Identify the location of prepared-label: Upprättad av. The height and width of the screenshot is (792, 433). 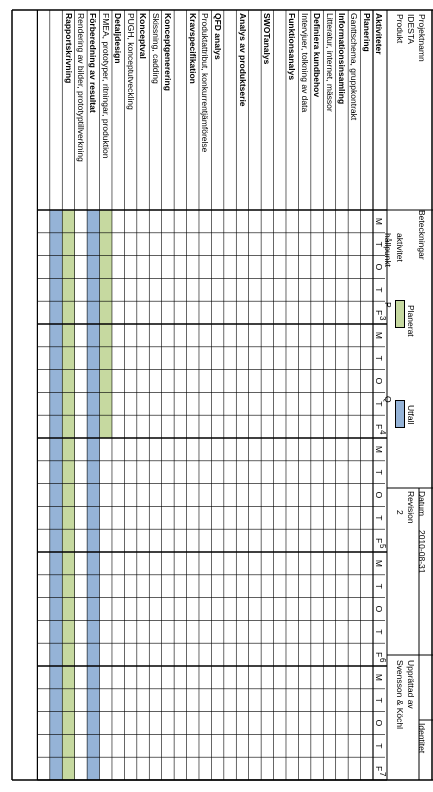
(411, 684).